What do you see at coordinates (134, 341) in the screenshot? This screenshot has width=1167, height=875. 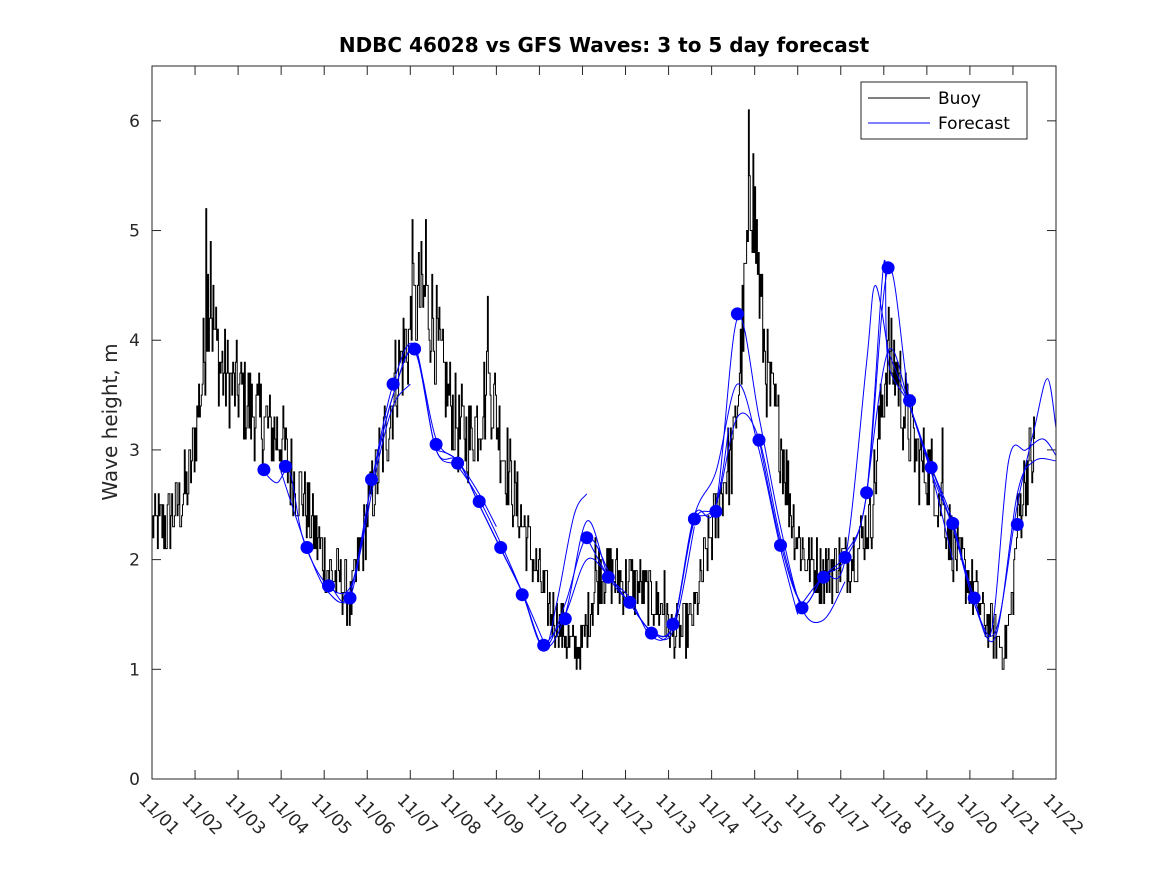 I see `y-tick-label: 4` at bounding box center [134, 341].